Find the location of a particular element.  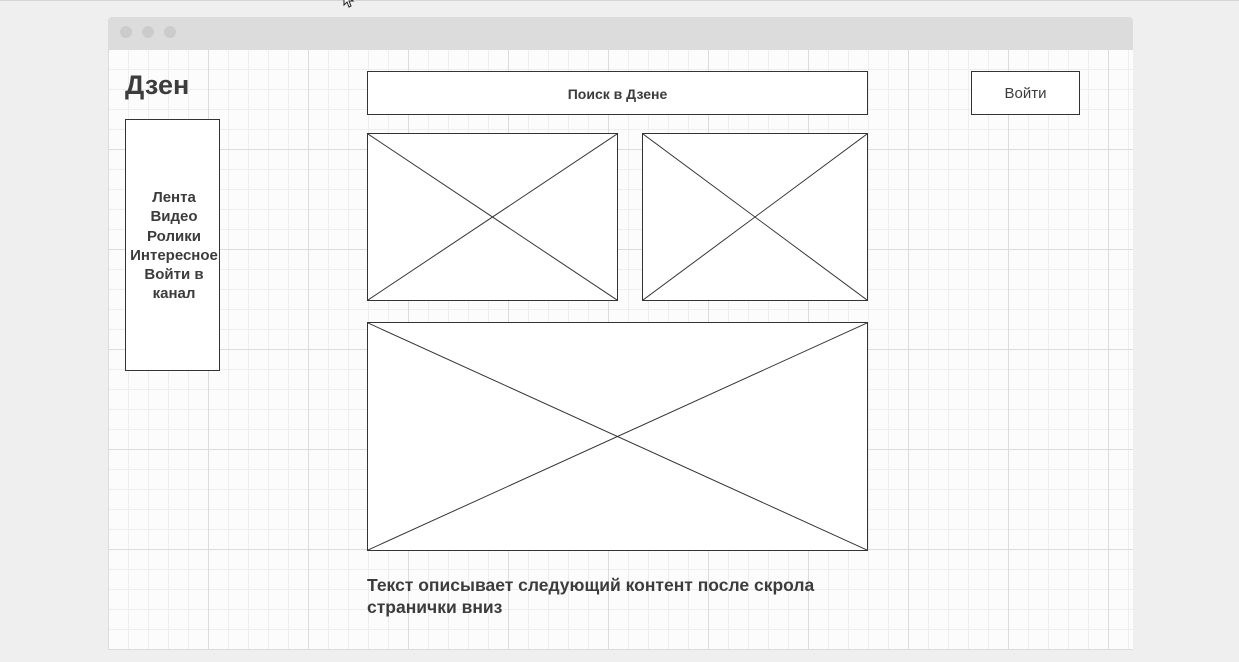

mouse-cursor-icon is located at coordinates (349, 4).